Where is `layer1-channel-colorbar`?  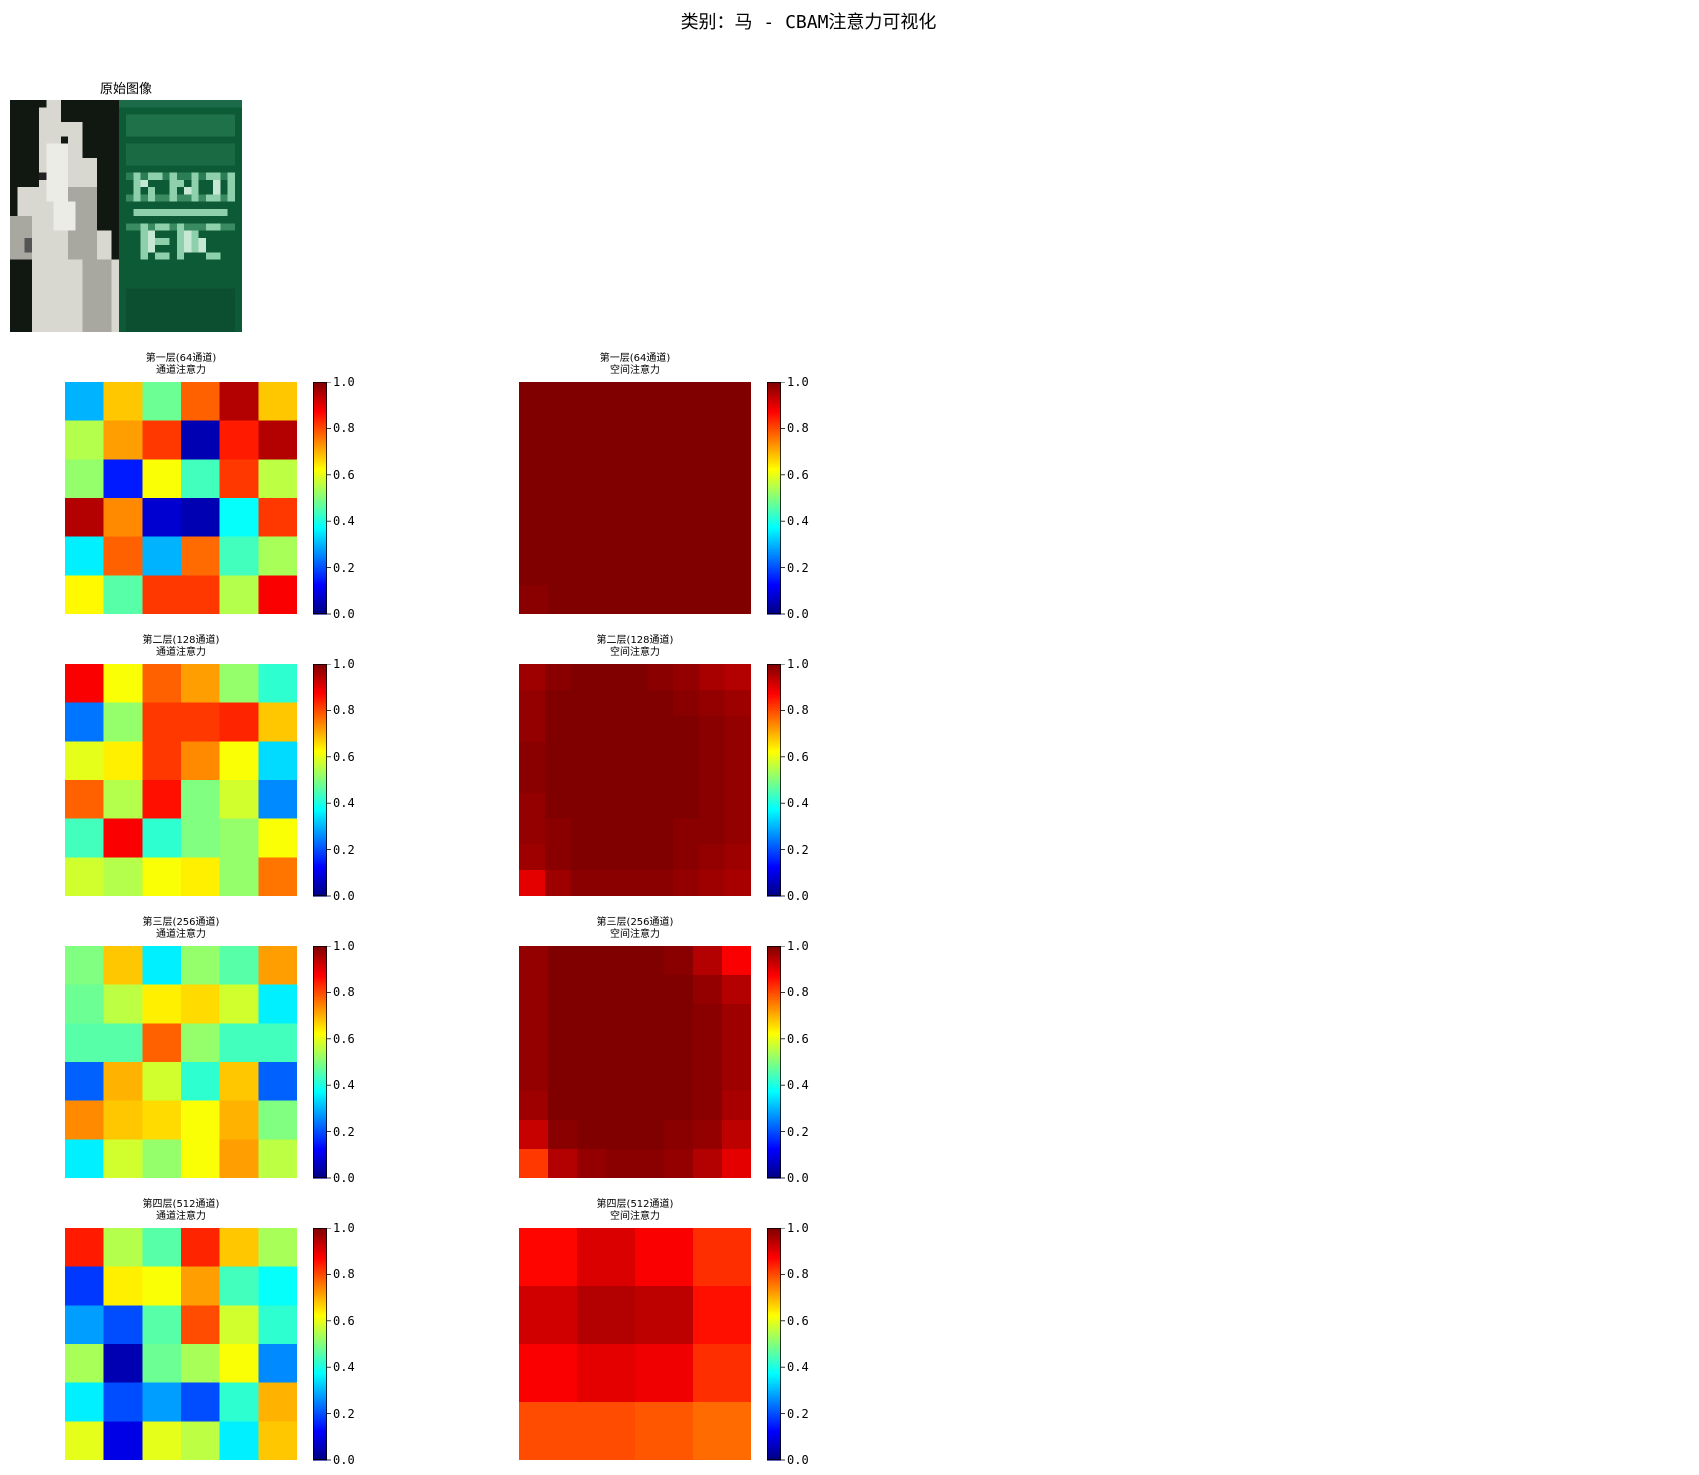 layer1-channel-colorbar is located at coordinates (322, 498).